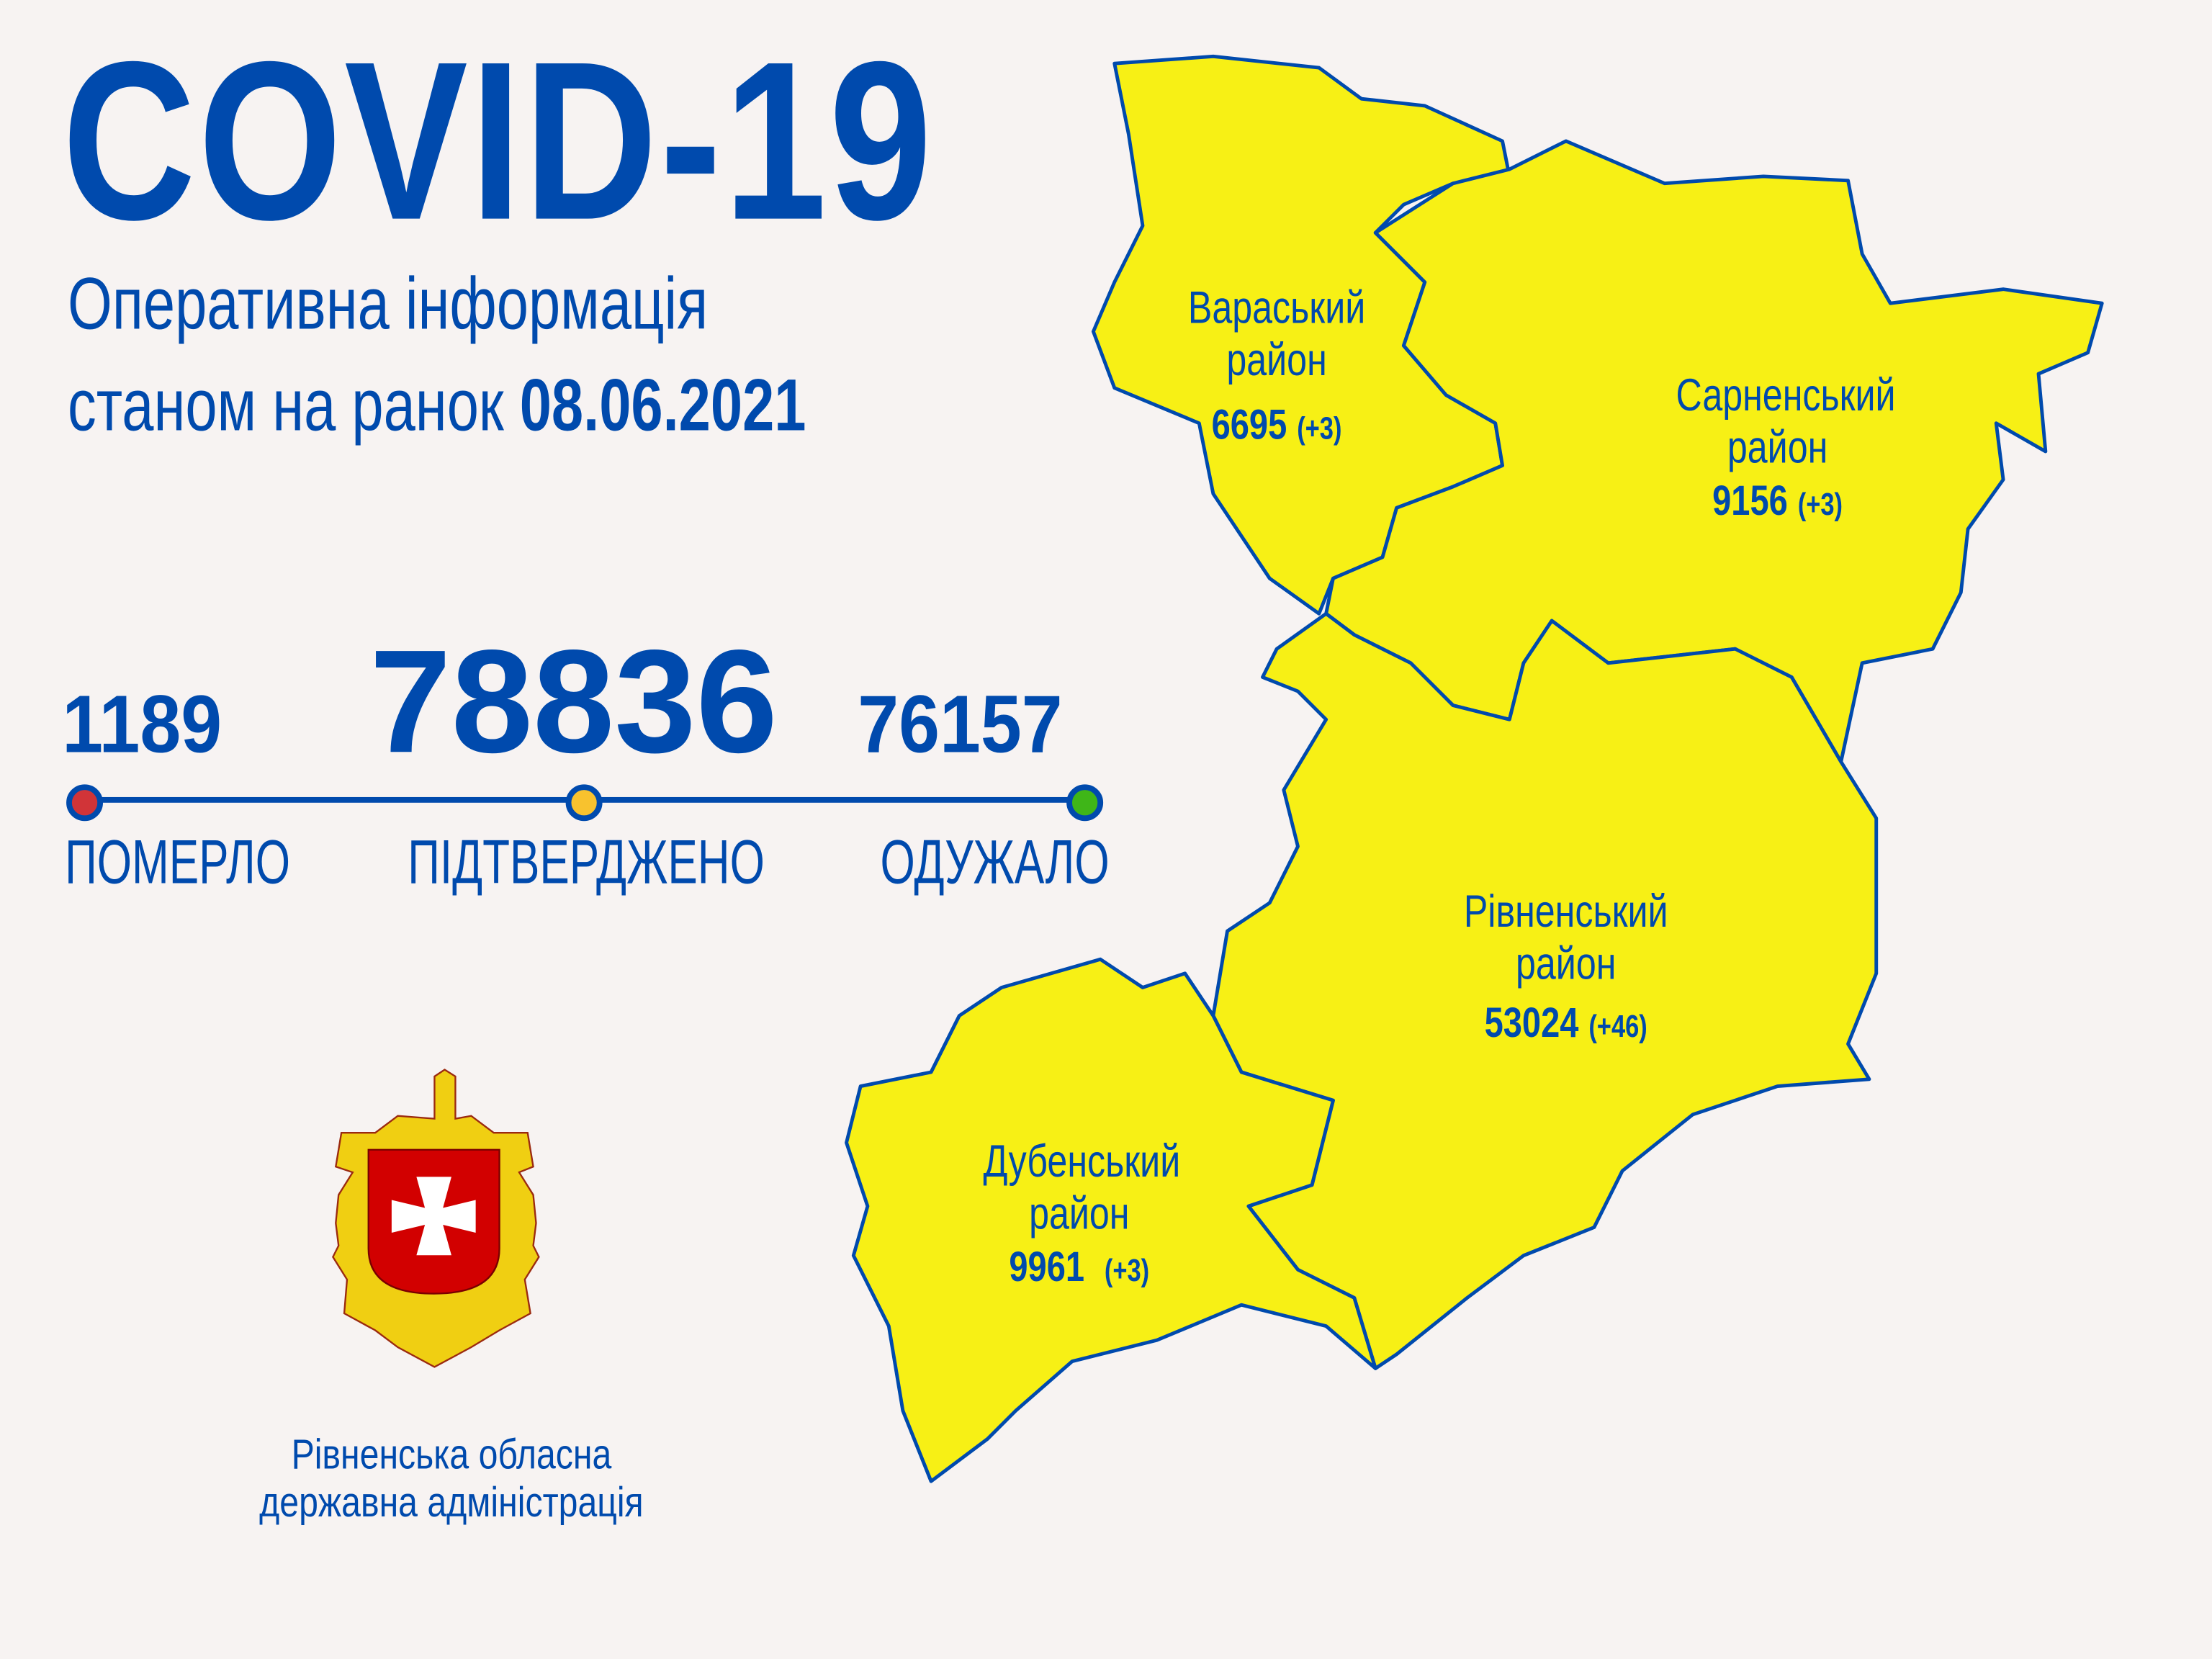 This screenshot has width=2212, height=1659. What do you see at coordinates (662, 407) in the screenshot?
I see `report-date: 08.06.2021` at bounding box center [662, 407].